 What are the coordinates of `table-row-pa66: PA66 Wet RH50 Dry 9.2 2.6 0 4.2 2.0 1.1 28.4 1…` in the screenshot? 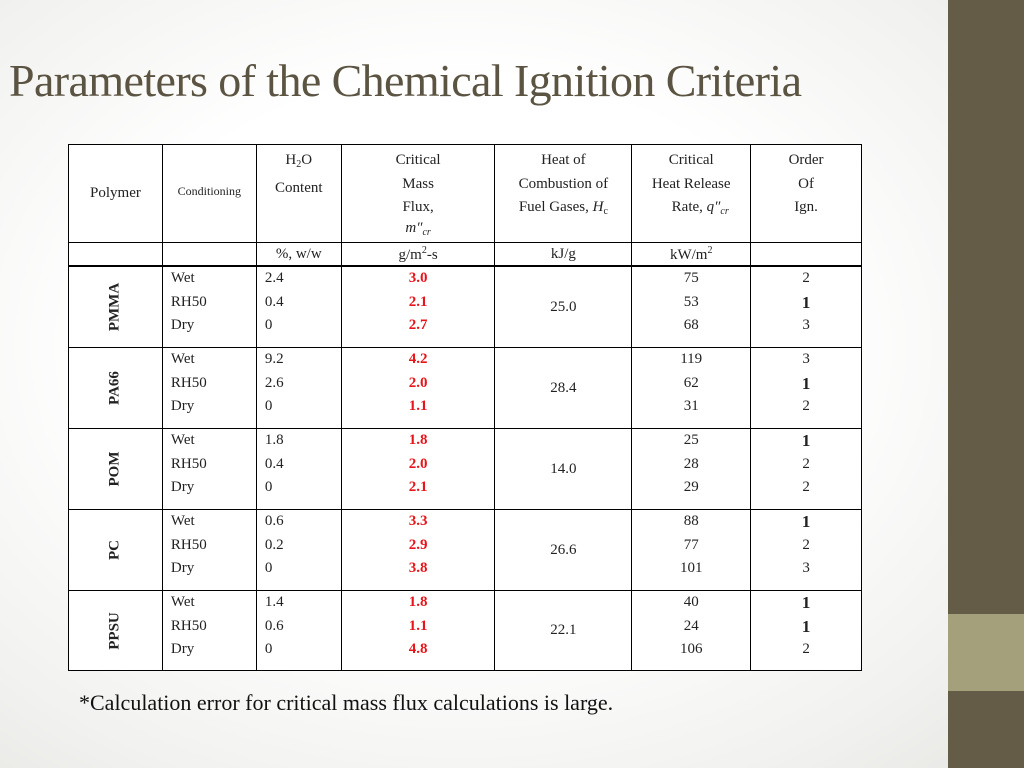 It's located at (465, 388).